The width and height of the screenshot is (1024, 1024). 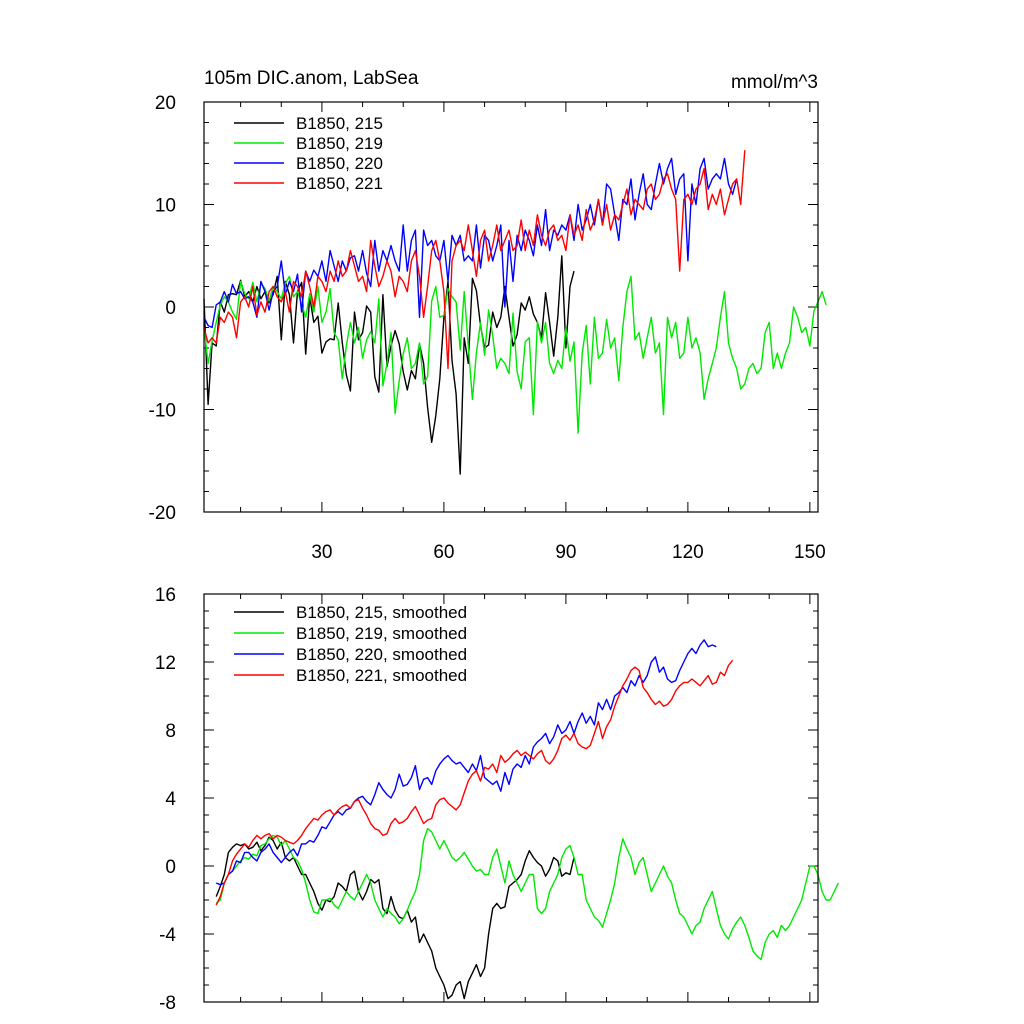 I want to click on top-ytick-label: -10, so click(x=162, y=411).